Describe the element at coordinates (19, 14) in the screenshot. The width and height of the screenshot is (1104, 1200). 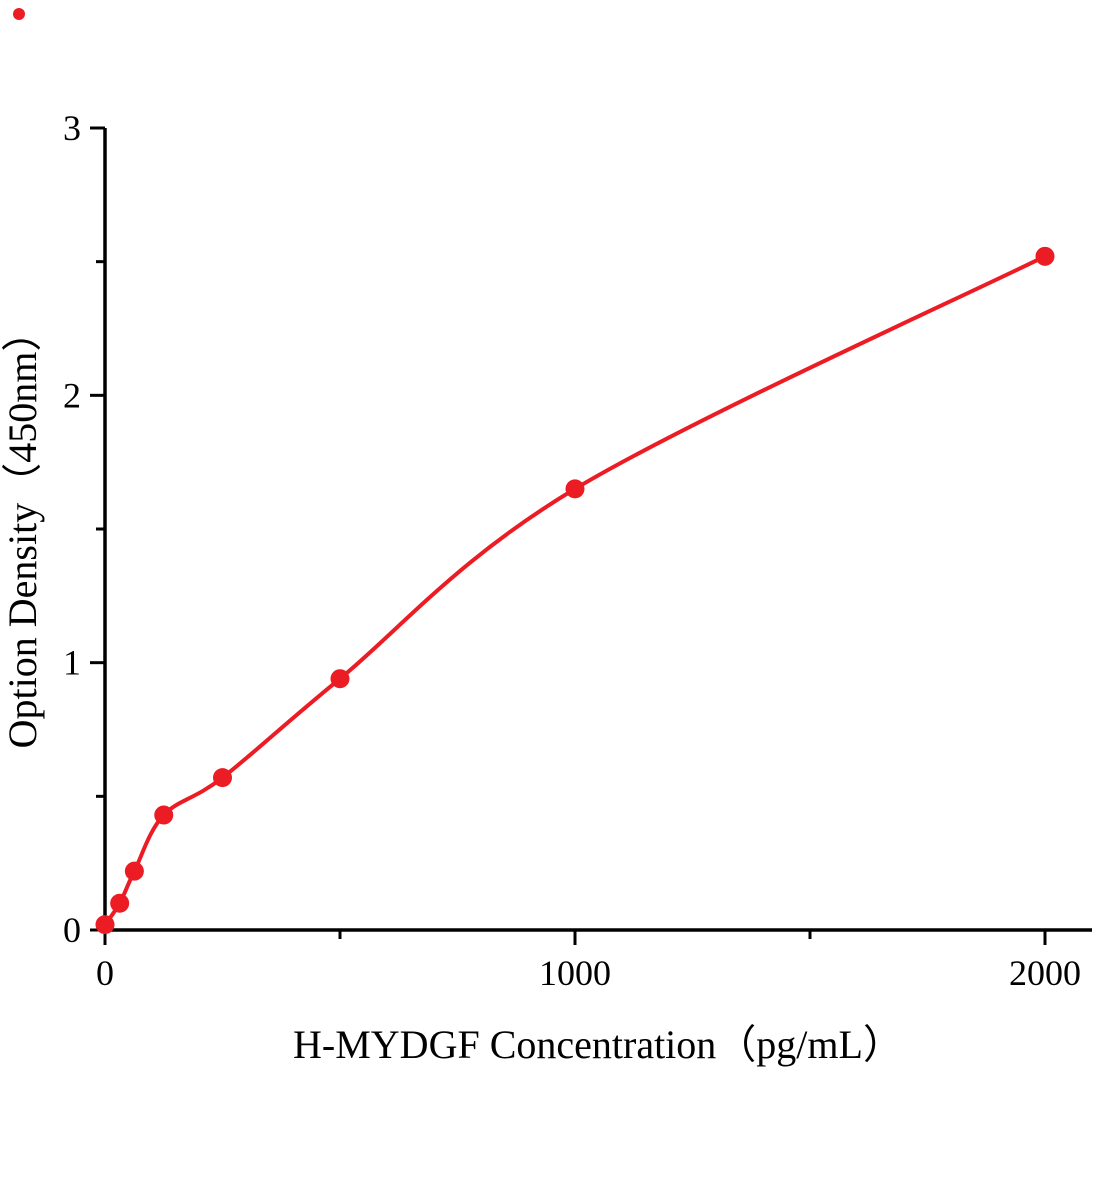
I see `corner-mark` at that location.